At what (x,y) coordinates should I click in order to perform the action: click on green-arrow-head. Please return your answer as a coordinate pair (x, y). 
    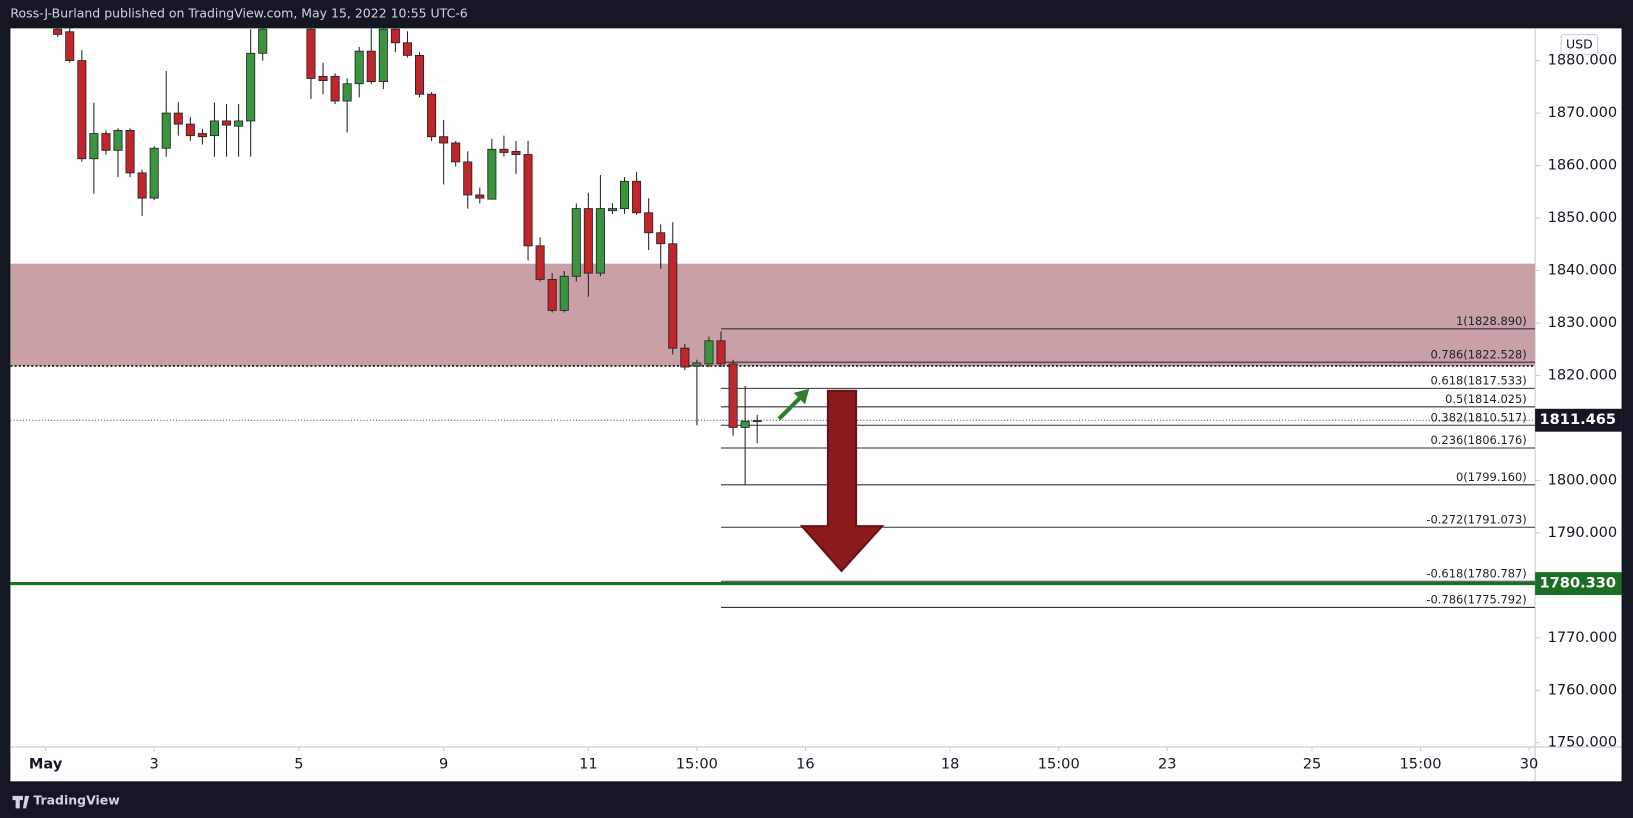
    Looking at the image, I should click on (801, 396).